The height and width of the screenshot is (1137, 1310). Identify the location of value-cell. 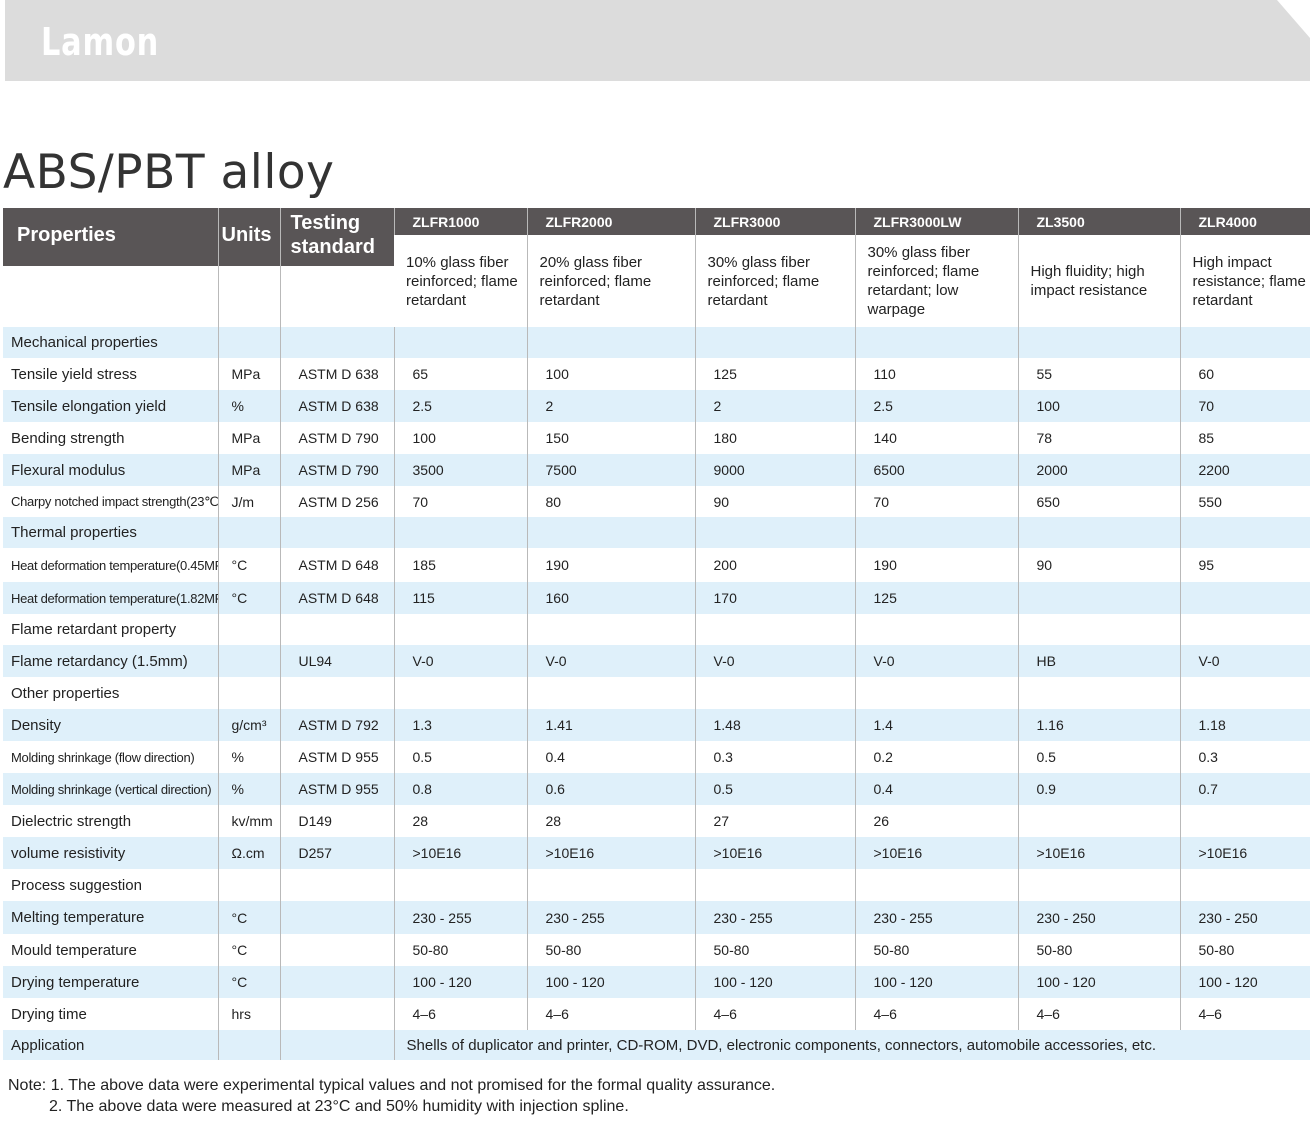
(1244, 598).